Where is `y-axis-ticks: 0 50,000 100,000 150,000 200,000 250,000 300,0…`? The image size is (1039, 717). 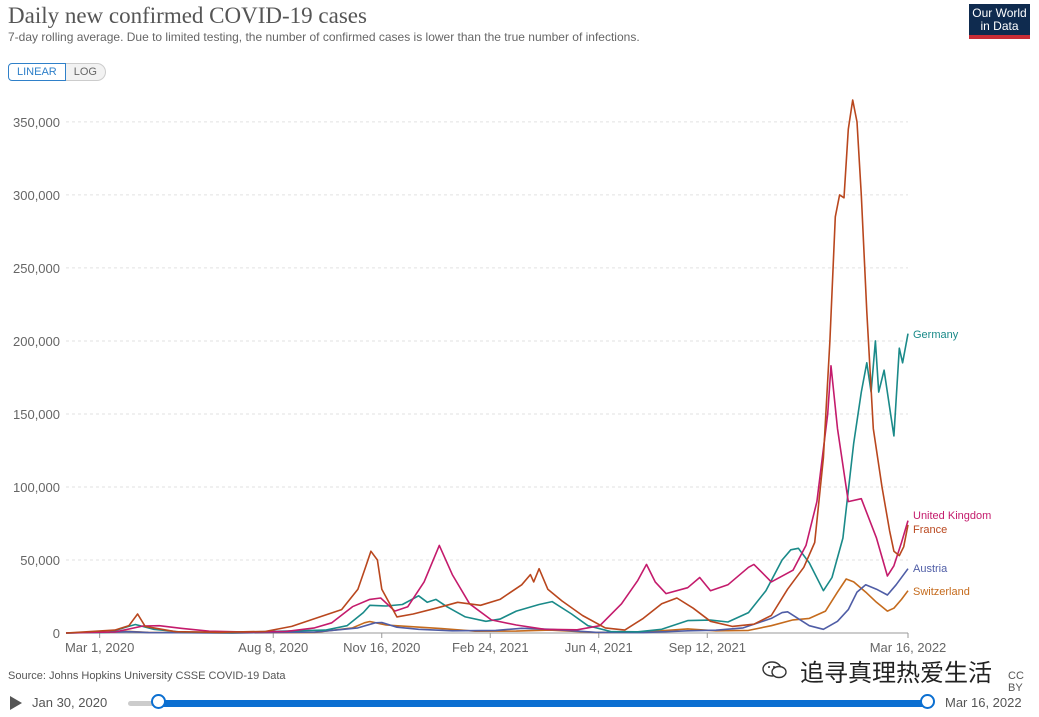 y-axis-ticks: 0 50,000 100,000 150,000 200,000 250,000 300,0… is located at coordinates (36, 378).